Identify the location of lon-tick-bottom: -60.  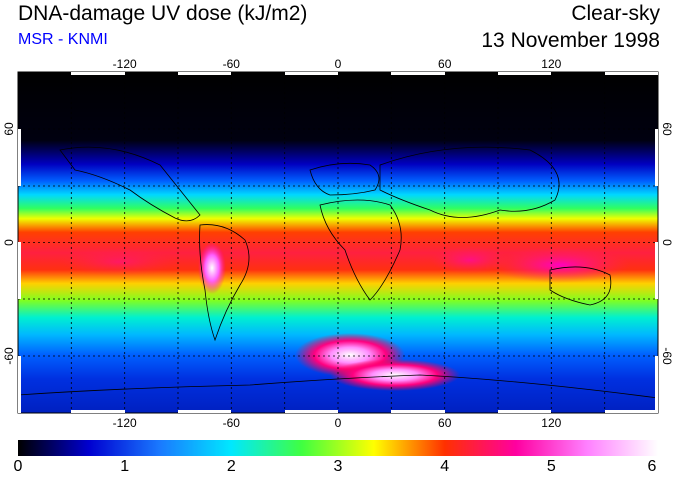
(232, 423).